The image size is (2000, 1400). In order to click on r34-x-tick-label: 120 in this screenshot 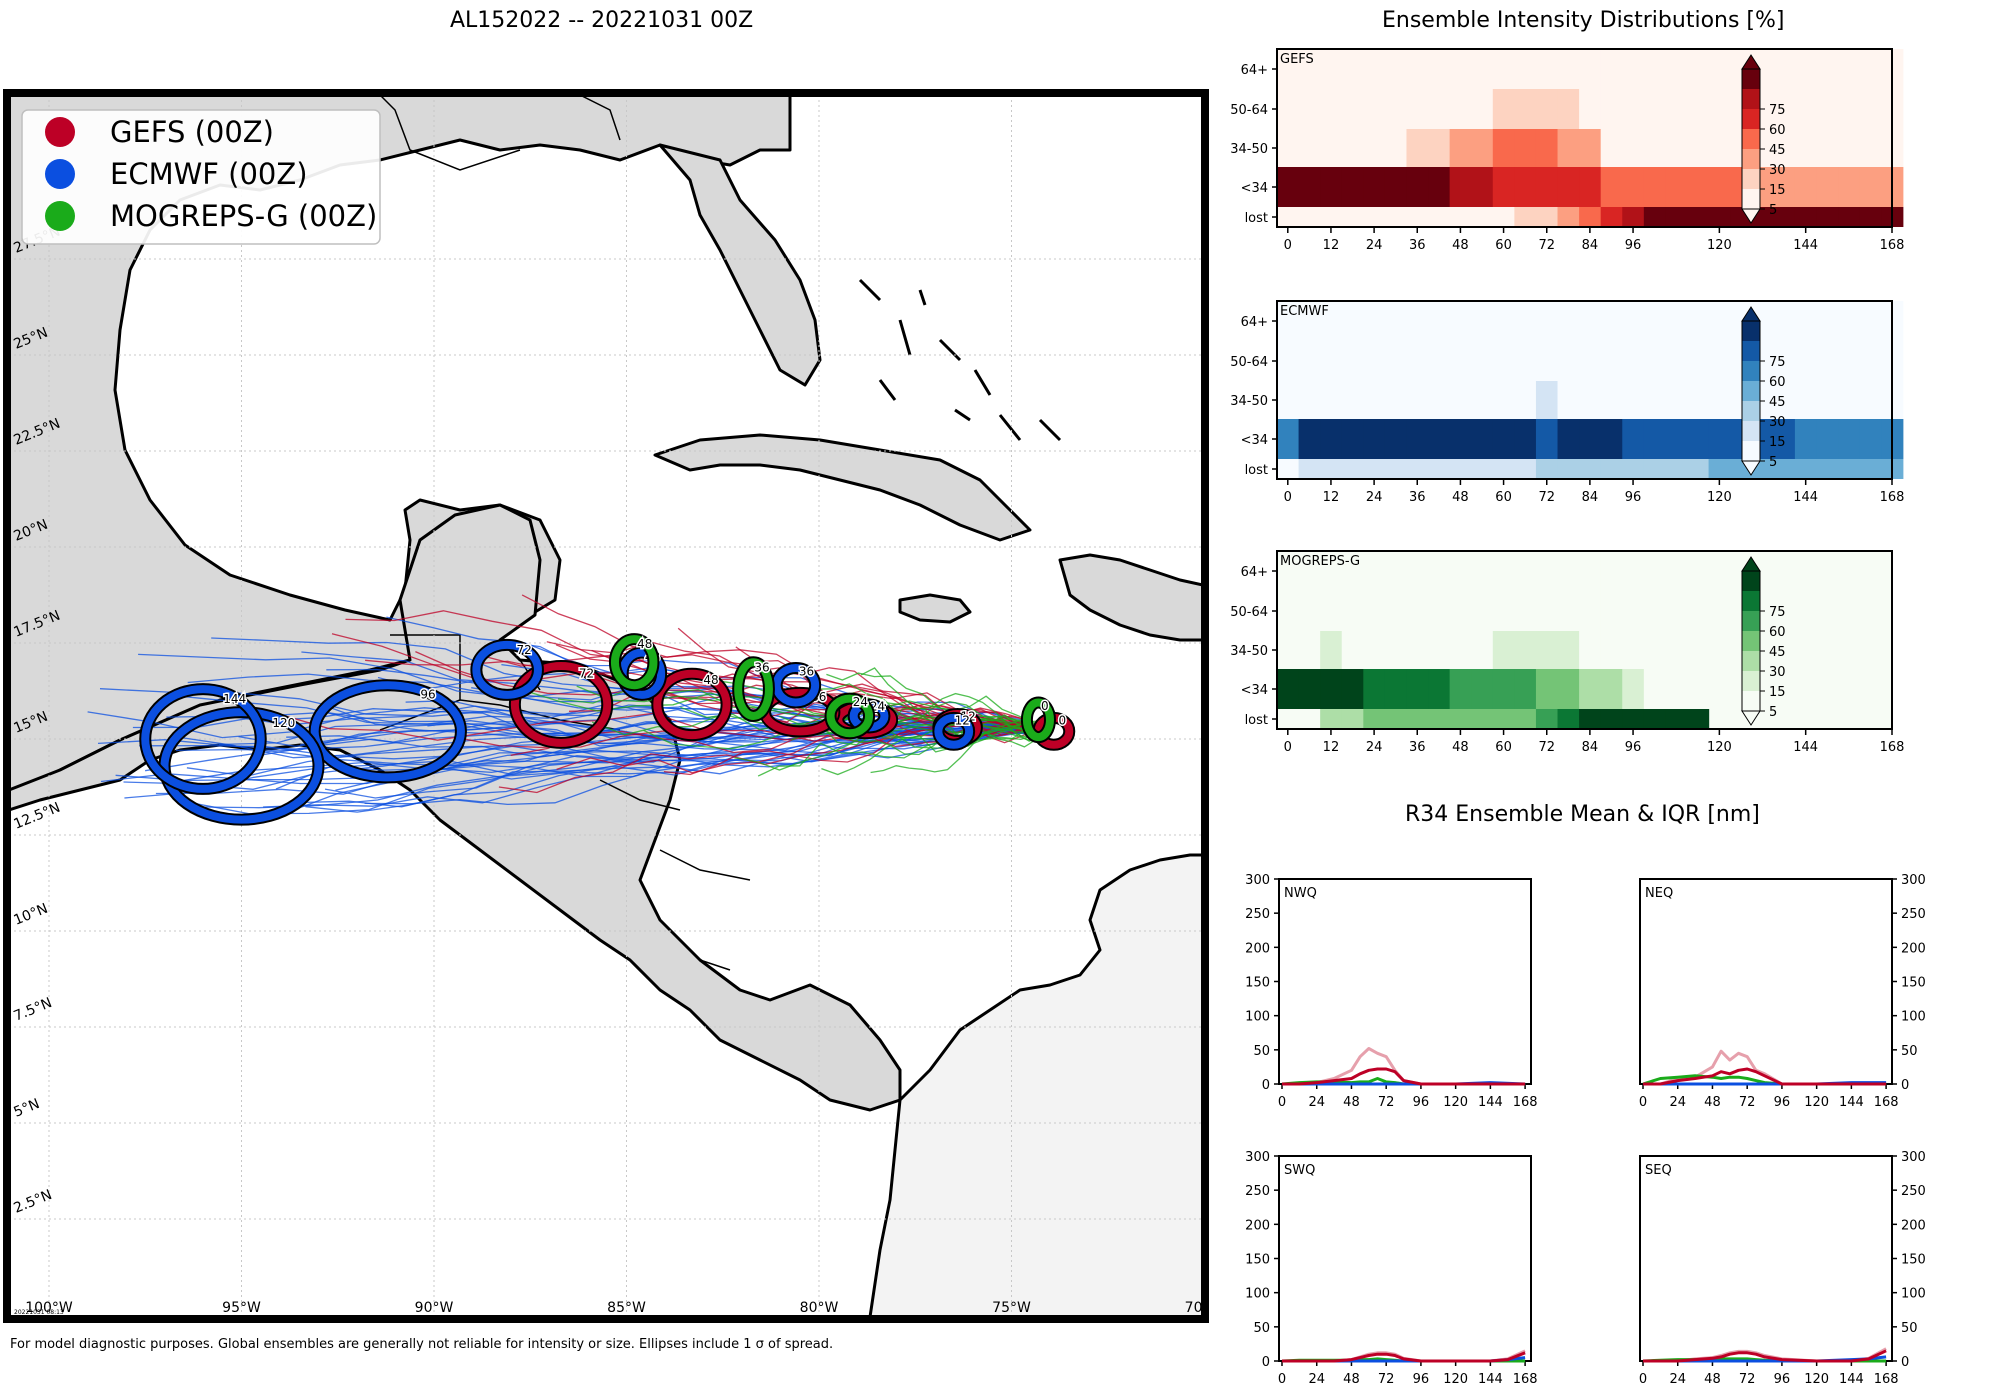, I will do `click(1455, 1379)`.